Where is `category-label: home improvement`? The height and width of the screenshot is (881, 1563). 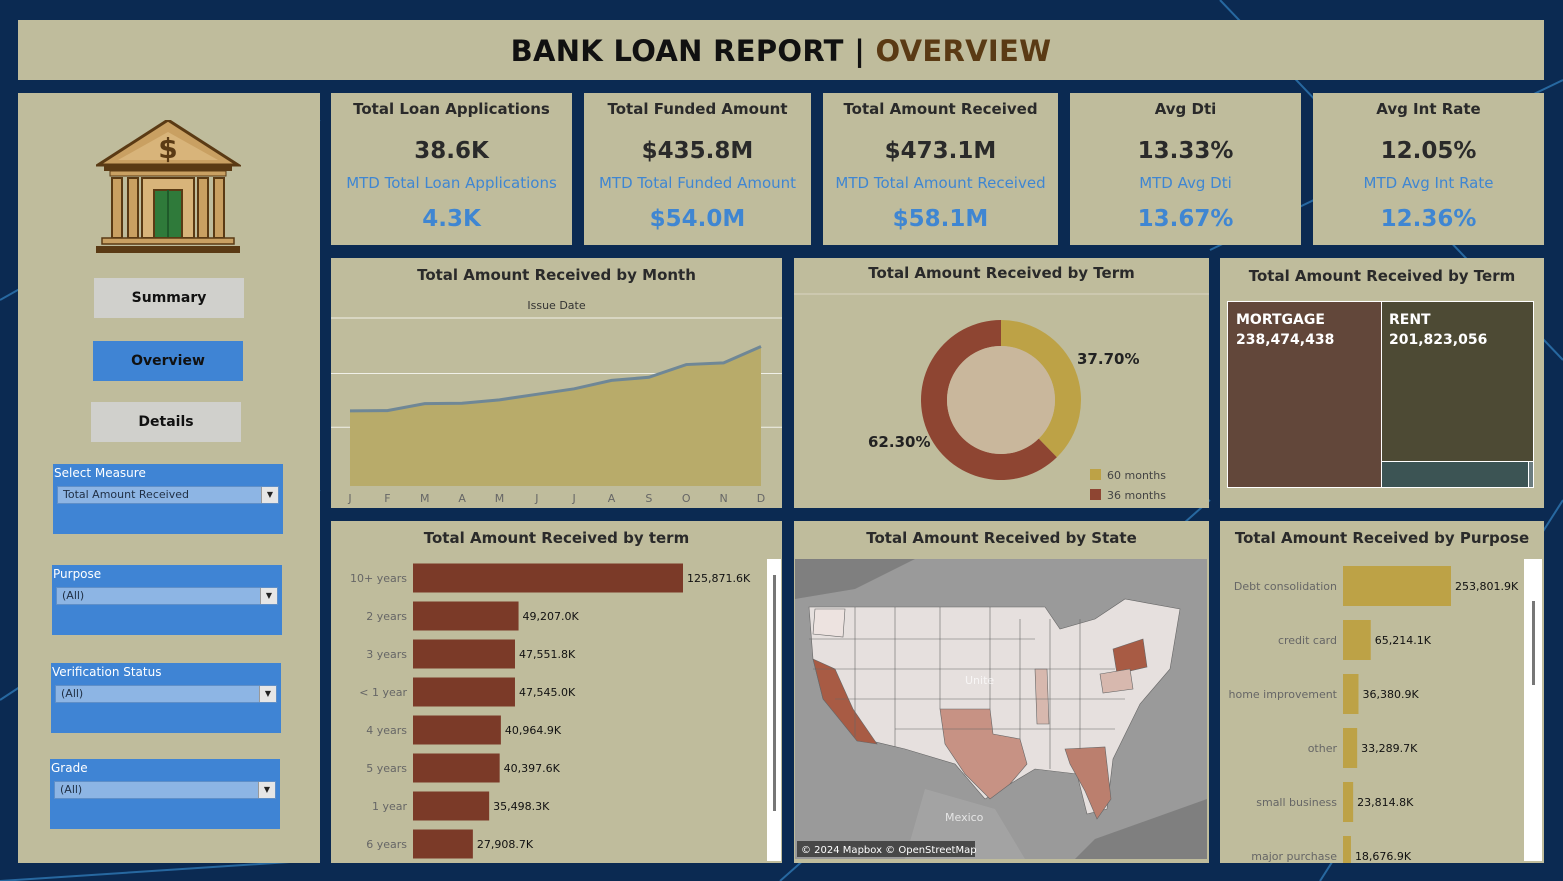
category-label: home improvement is located at coordinates (1283, 694).